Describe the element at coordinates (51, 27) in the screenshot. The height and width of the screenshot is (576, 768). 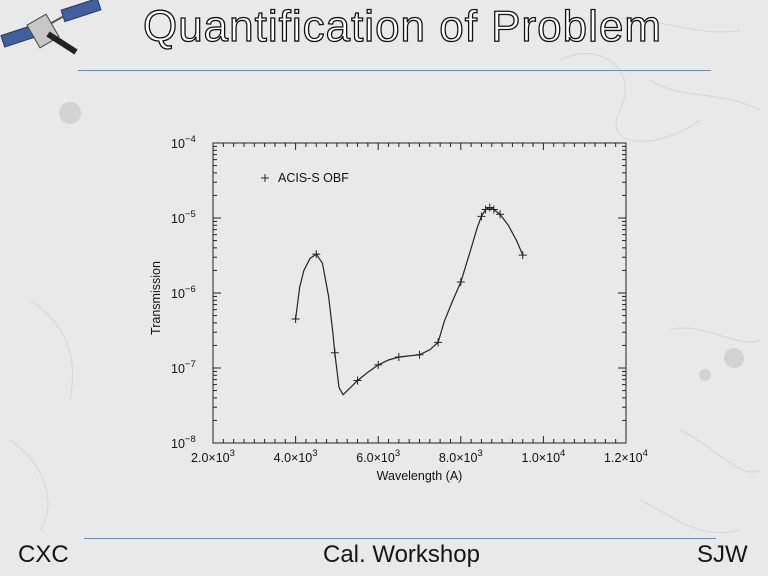
I see `satellite-icon` at that location.